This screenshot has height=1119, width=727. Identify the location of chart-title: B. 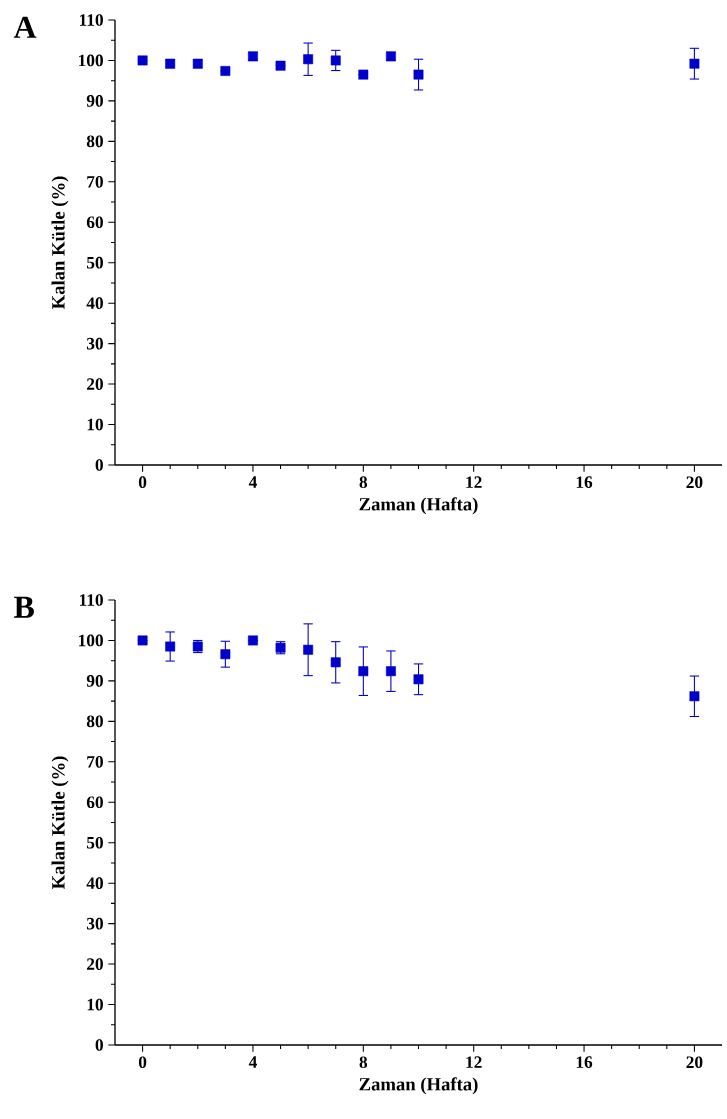
(24, 607).